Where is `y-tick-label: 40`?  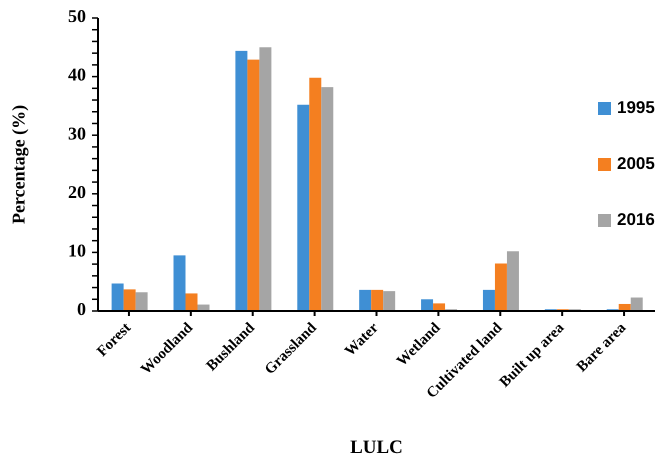 y-tick-label: 40 is located at coordinates (77, 74).